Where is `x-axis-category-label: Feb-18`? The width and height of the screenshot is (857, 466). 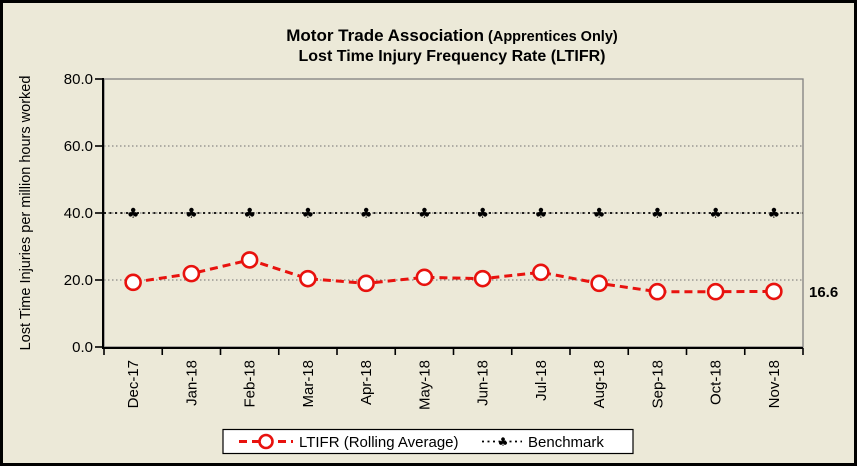
x-axis-category-label: Feb-18 is located at coordinates (250, 384).